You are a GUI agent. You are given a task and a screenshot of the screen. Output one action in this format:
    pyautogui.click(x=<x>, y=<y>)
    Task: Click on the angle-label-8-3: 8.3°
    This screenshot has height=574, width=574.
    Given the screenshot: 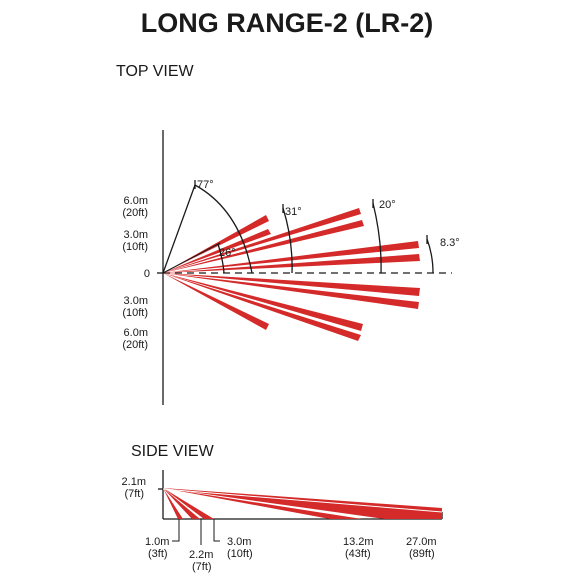 What is the action you would take?
    pyautogui.click(x=450, y=243)
    